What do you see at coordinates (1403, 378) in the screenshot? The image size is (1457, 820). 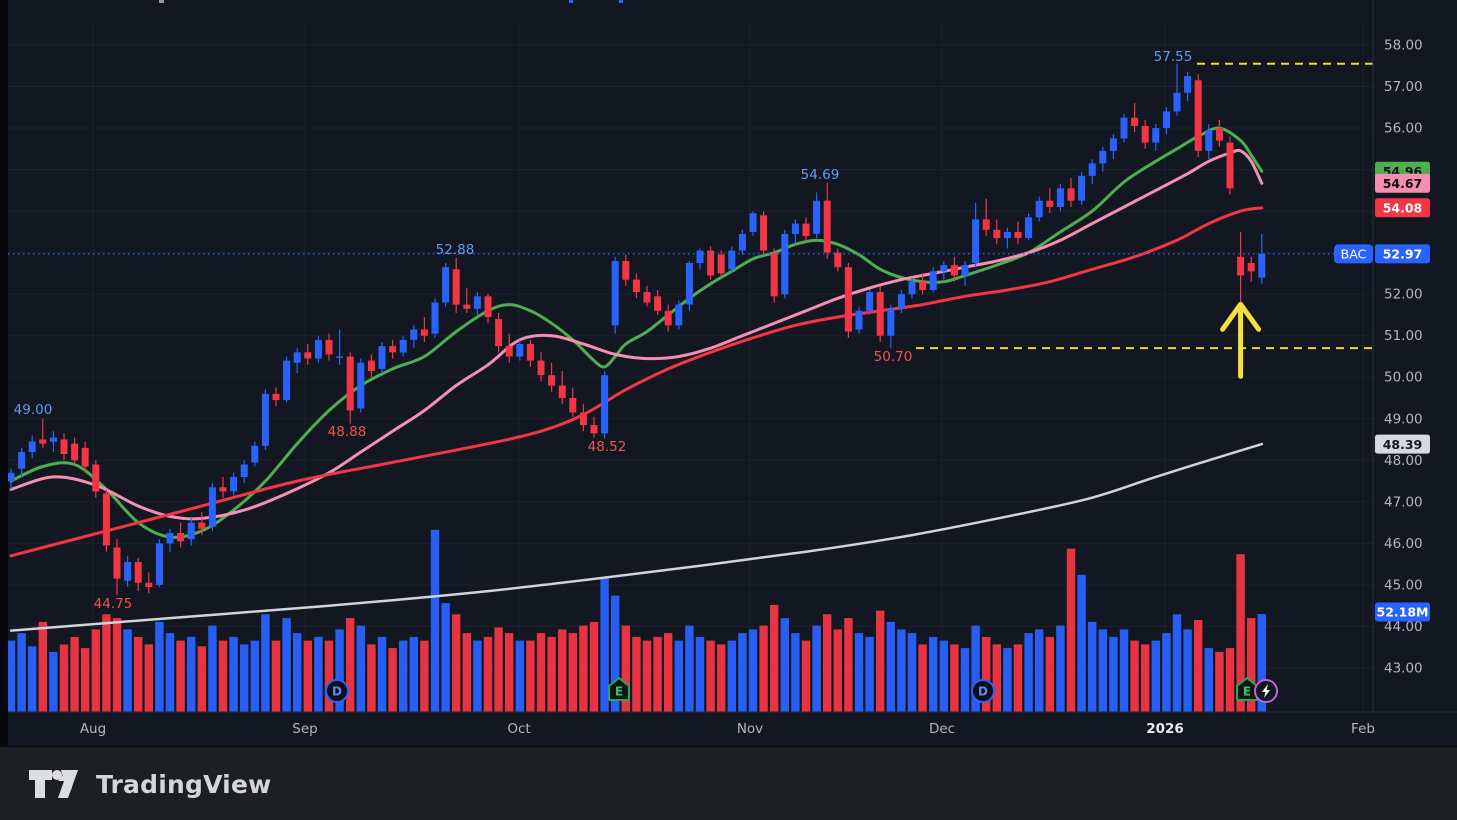 I see `price-tick-label: 50.00` at bounding box center [1403, 378].